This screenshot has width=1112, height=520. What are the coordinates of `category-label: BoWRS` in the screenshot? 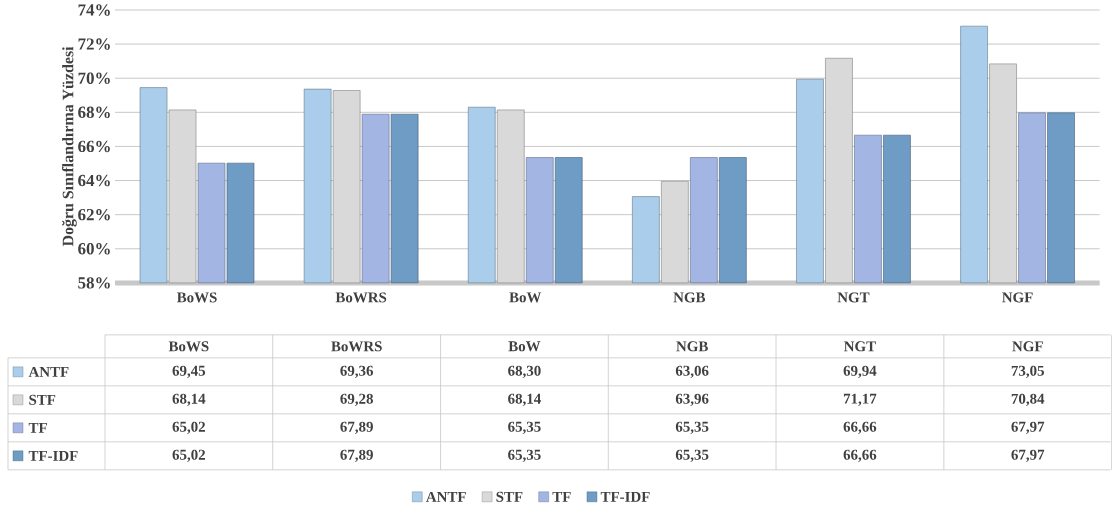 It's located at (356, 346).